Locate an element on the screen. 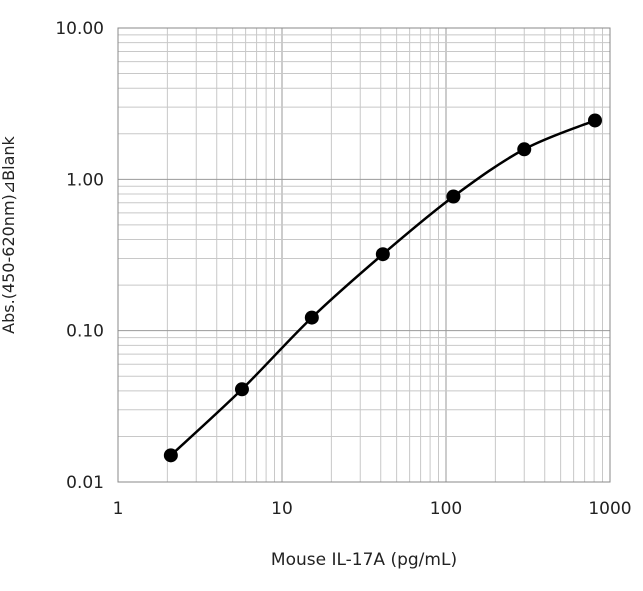 The height and width of the screenshot is (591, 643). y-tick-label: 0.01 is located at coordinates (85, 483).